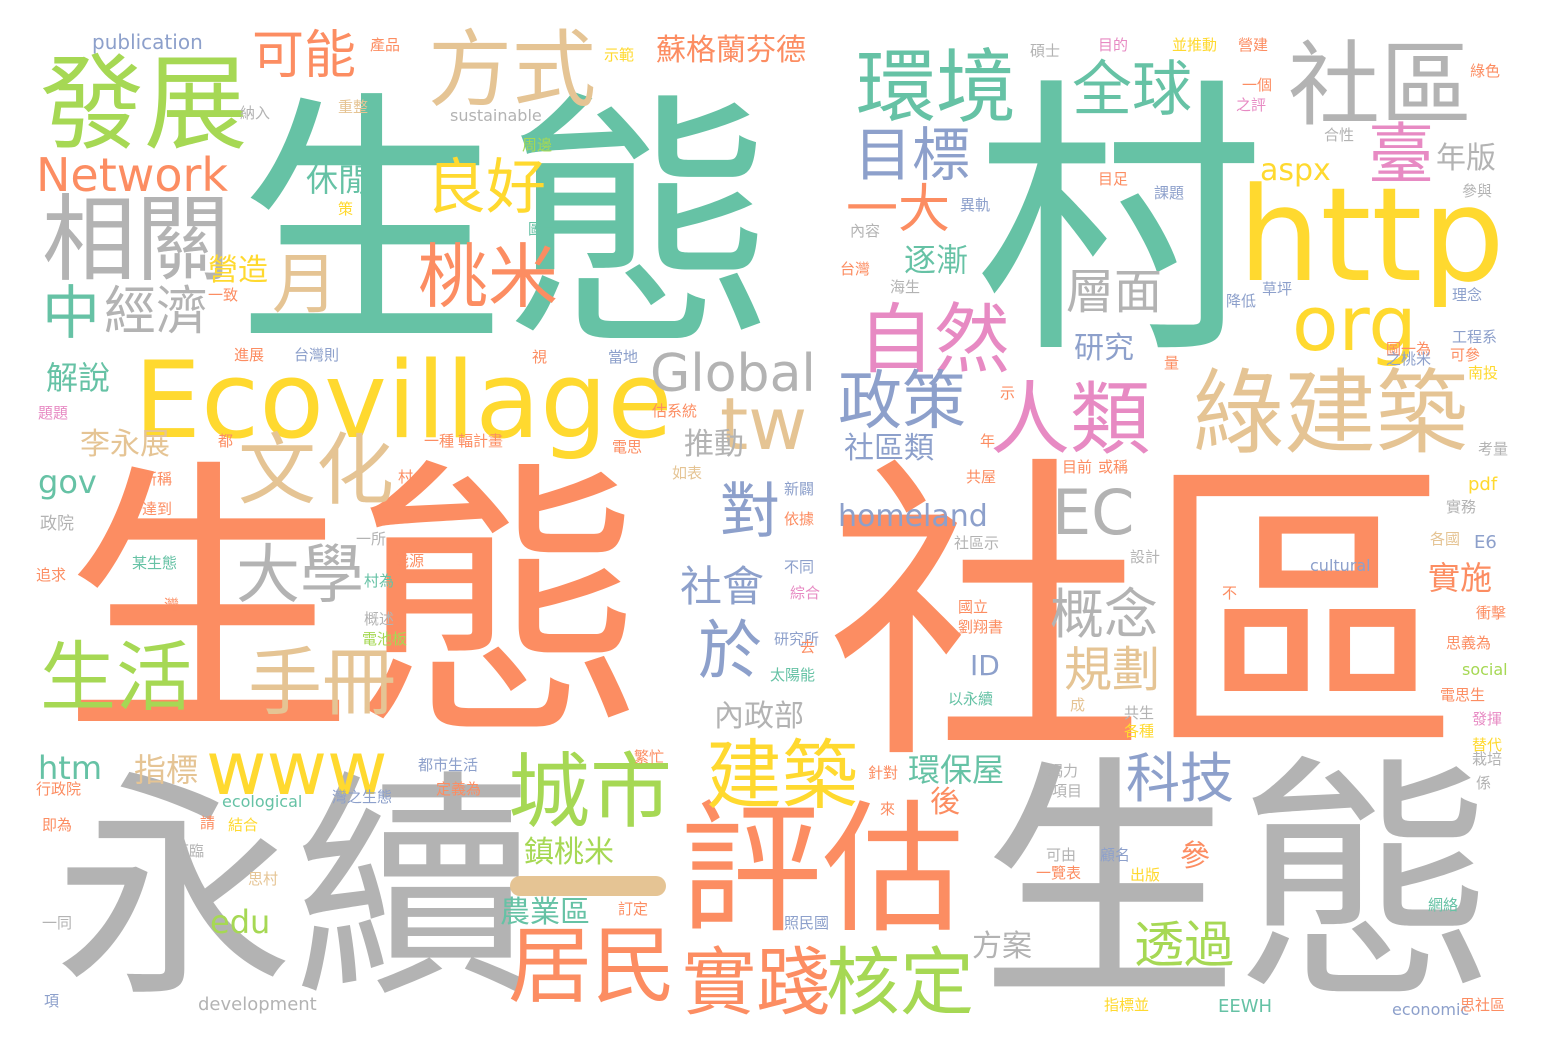  Describe the element at coordinates (1487, 745) in the screenshot. I see `word: 替代` at that location.